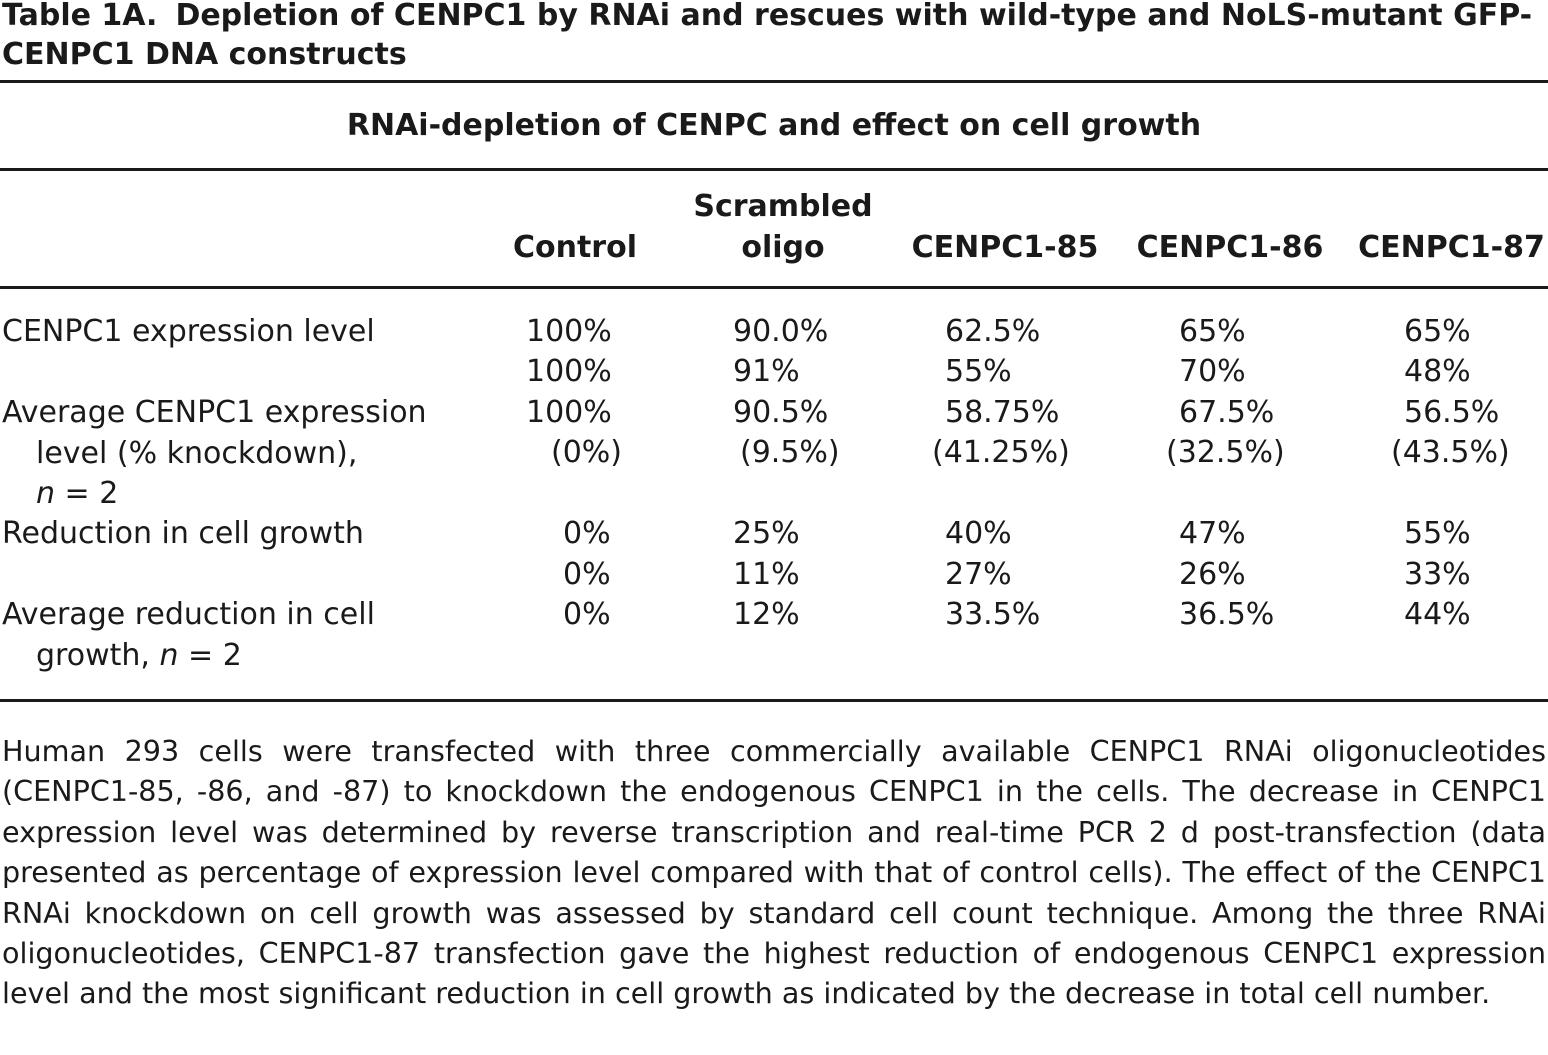  Describe the element at coordinates (1437, 574) in the screenshot. I see `table-cell: 33%` at that location.